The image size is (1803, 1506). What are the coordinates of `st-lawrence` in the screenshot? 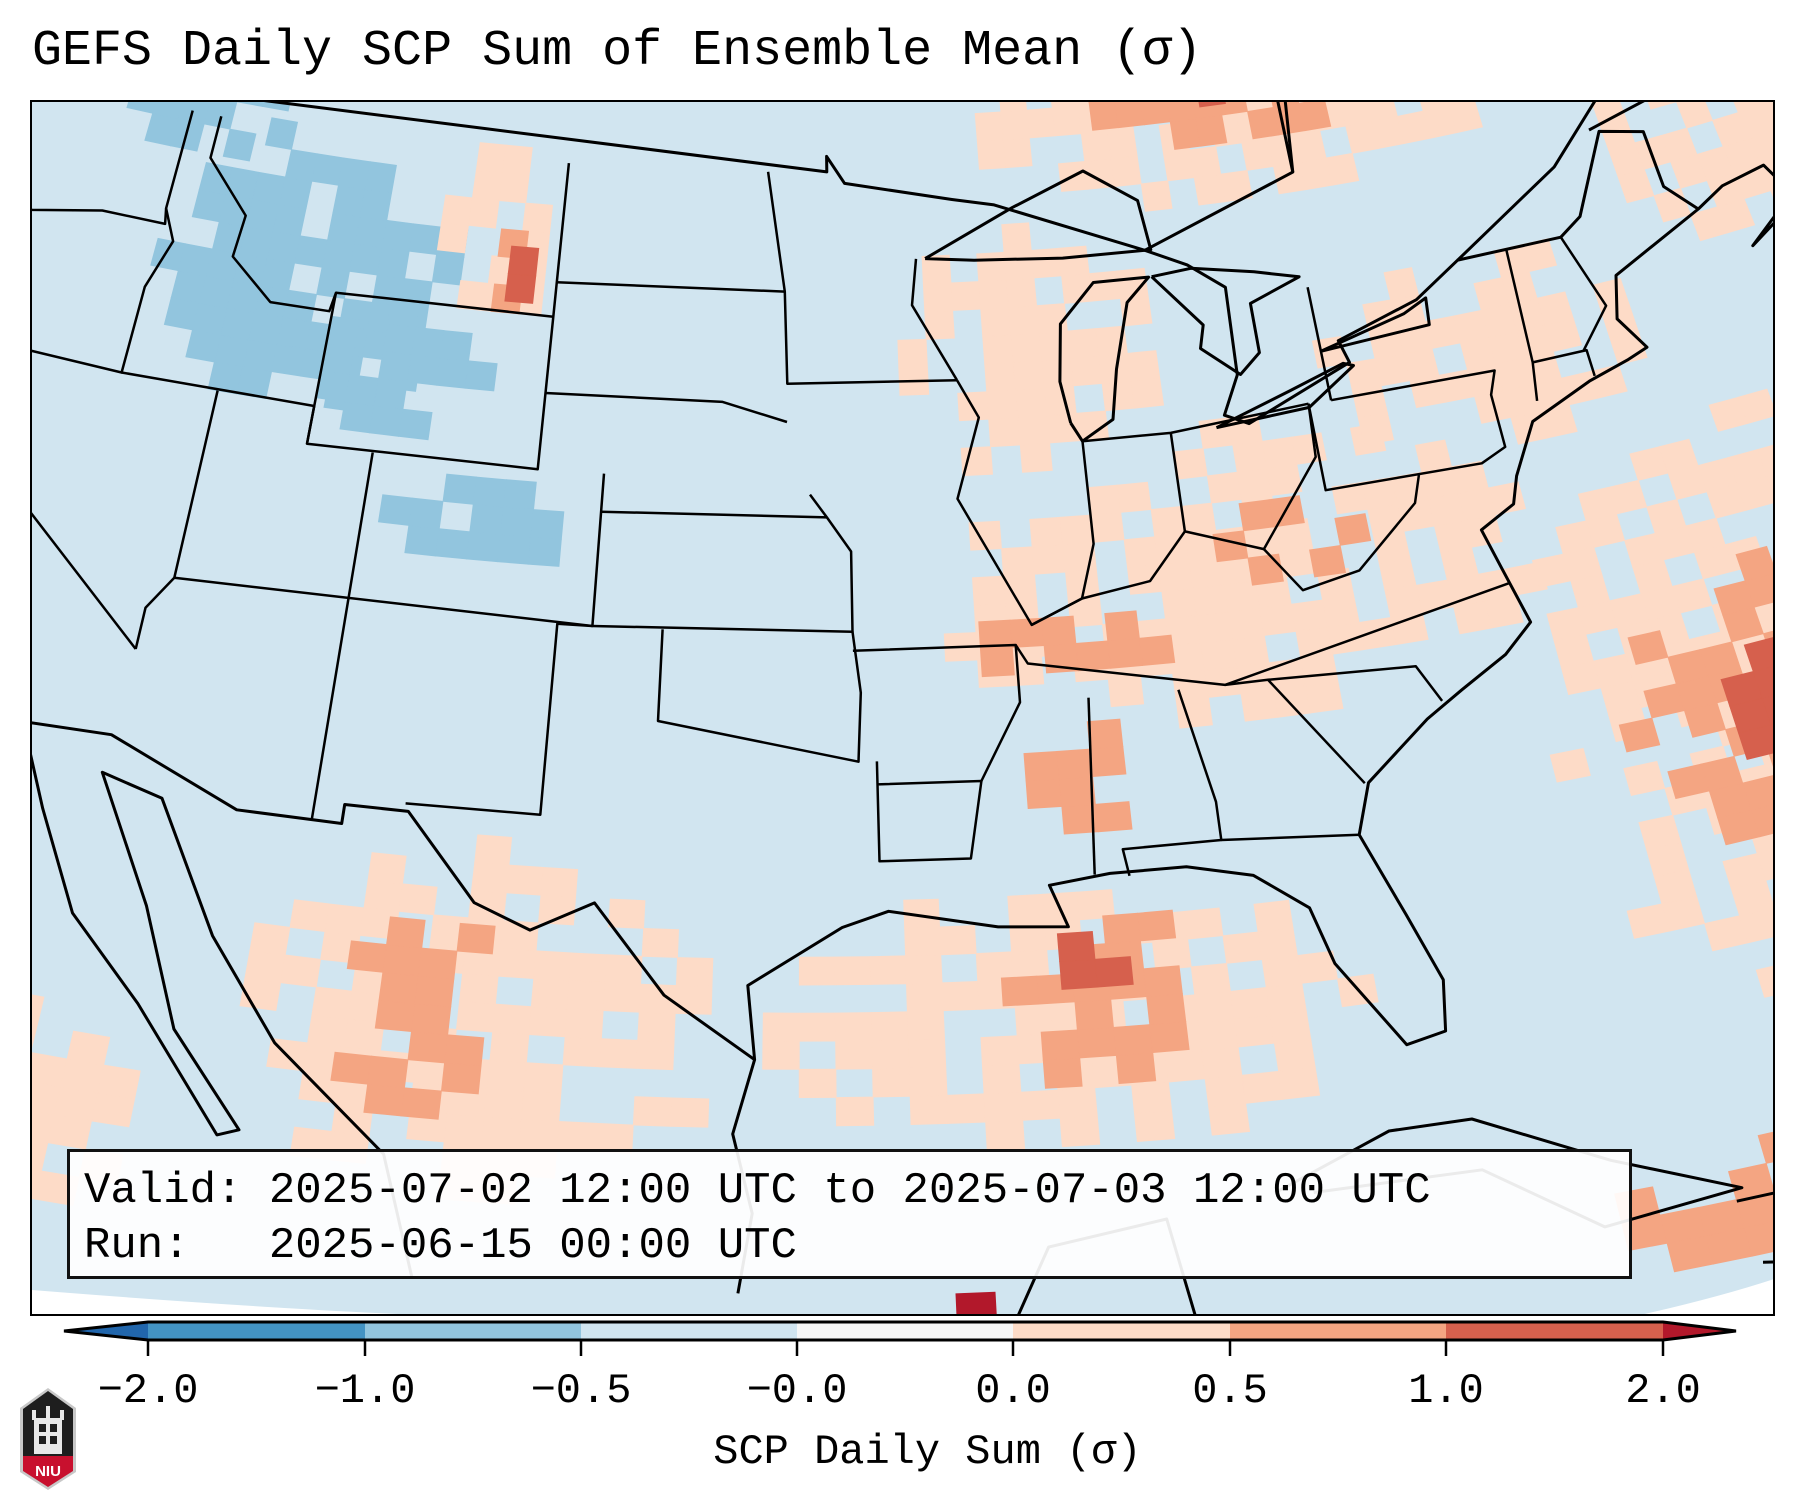 It's located at (1550, 182).